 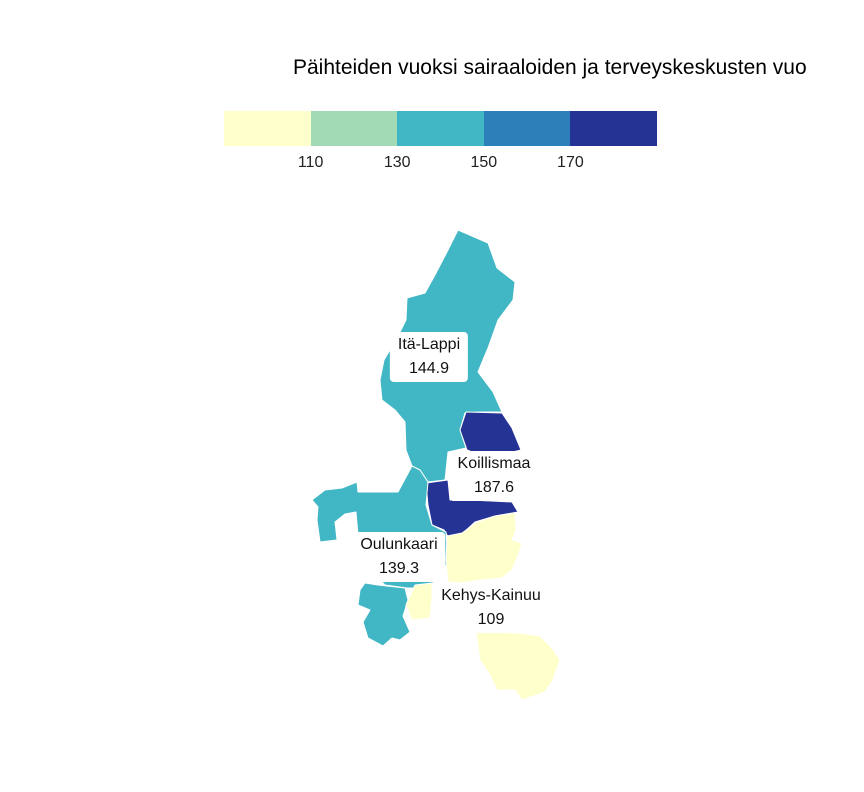 I want to click on region-name: Itä-Lappi, so click(x=429, y=344).